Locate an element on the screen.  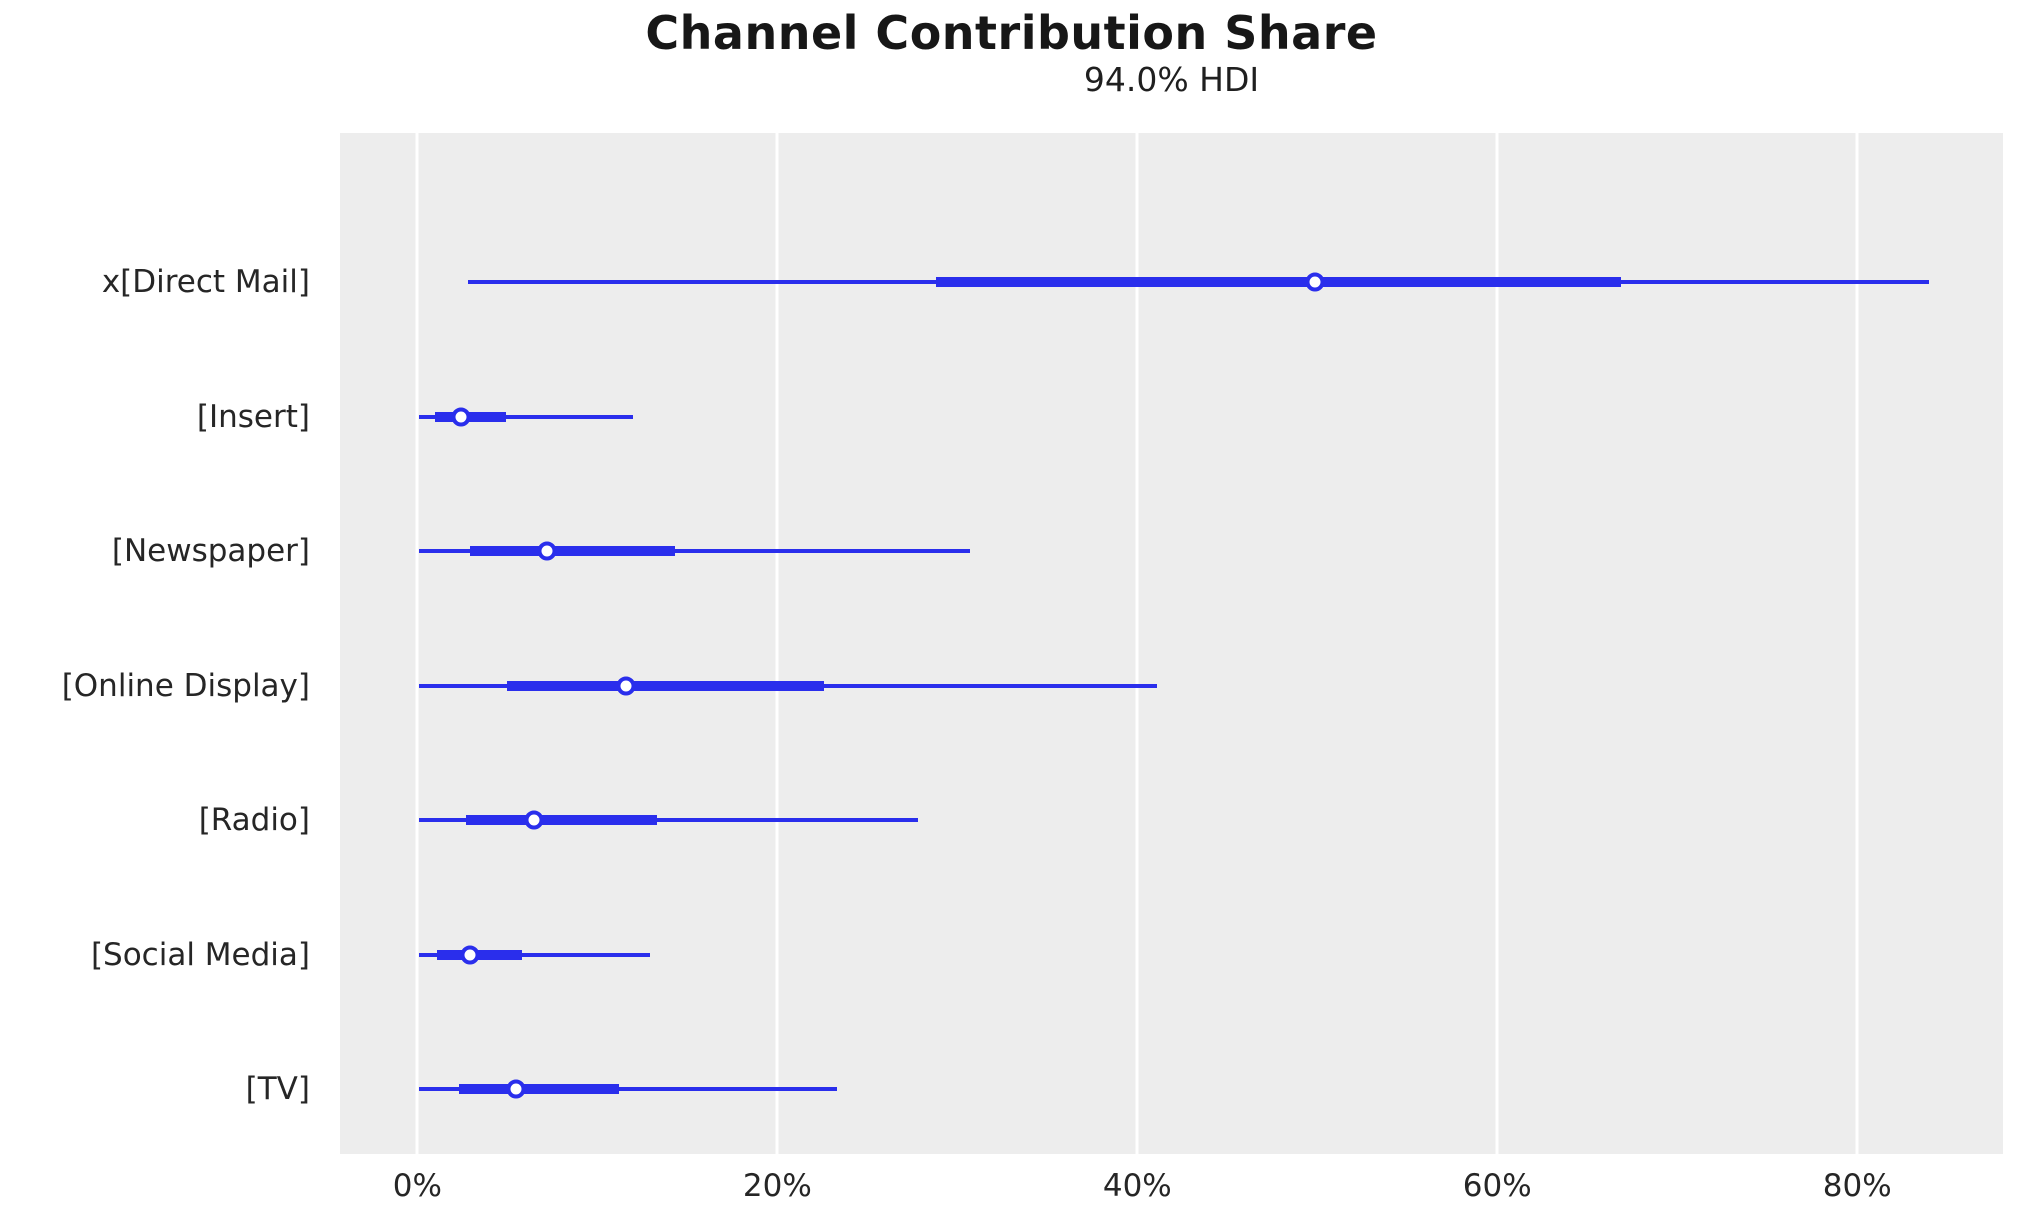
y-tick-label: [Online Display] is located at coordinates (185, 685).